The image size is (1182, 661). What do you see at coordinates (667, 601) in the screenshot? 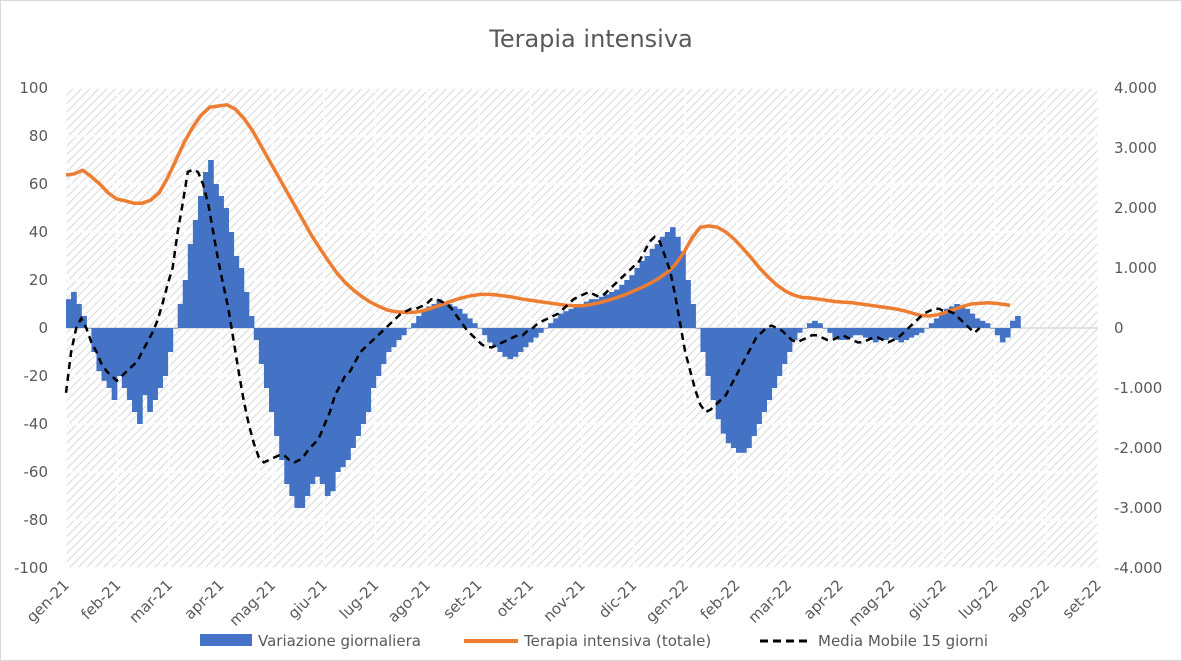
I see `x-tick-label: gen-22` at bounding box center [667, 601].